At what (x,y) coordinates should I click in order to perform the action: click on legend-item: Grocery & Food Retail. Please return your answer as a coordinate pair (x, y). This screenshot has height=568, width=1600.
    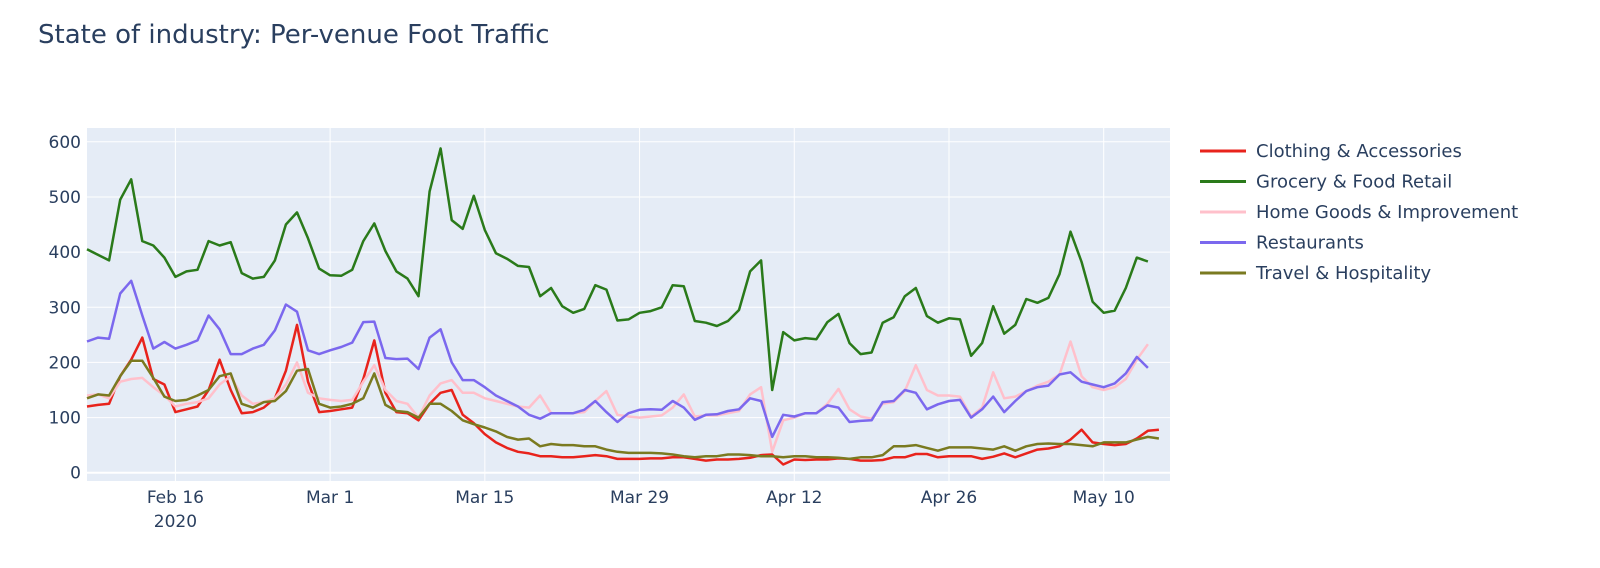
    Looking at the image, I should click on (1326, 182).